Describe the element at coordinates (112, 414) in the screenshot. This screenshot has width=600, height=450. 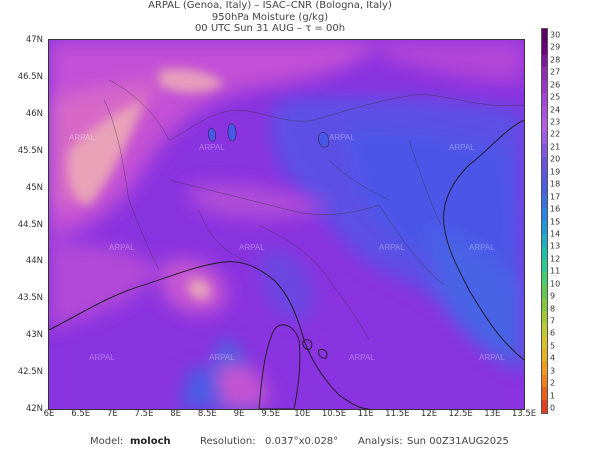
I see `lon-tick-label: 7E` at that location.